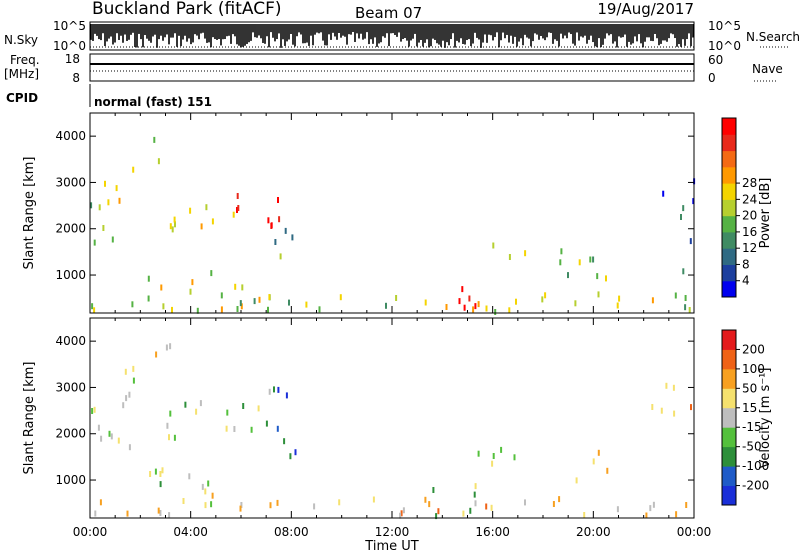  Describe the element at coordinates (724, 46) in the screenshot. I see `nsearch-tick-low: 10^0` at that location.